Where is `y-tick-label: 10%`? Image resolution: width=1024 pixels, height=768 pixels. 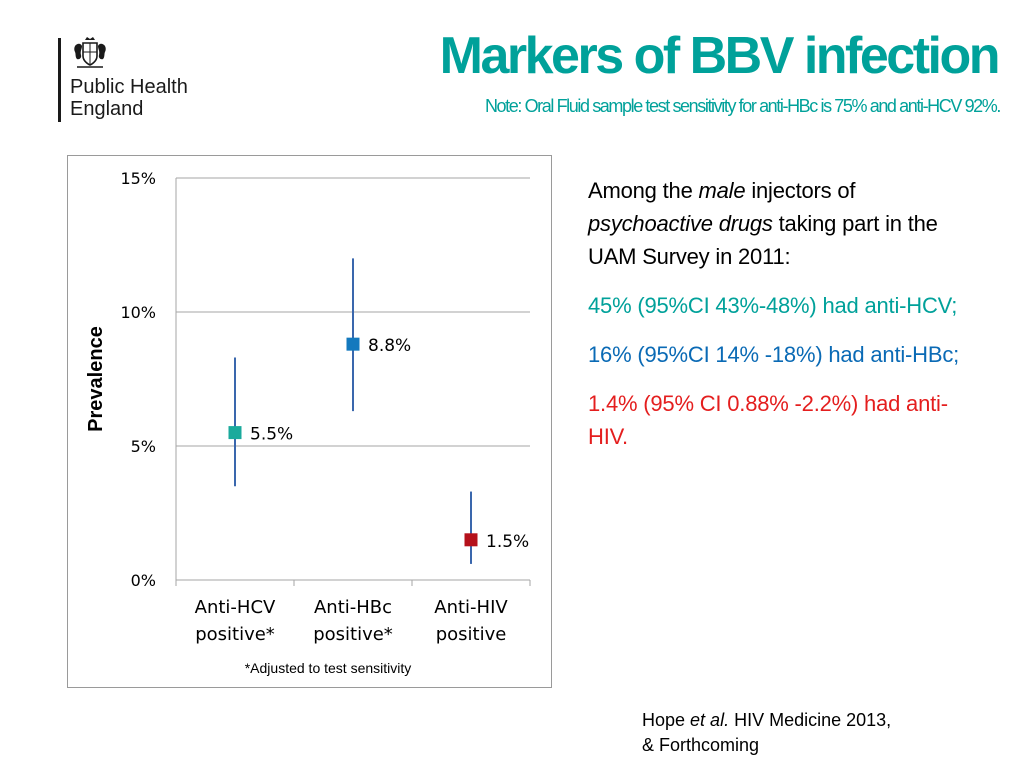 y-tick-label: 10% is located at coordinates (138, 312).